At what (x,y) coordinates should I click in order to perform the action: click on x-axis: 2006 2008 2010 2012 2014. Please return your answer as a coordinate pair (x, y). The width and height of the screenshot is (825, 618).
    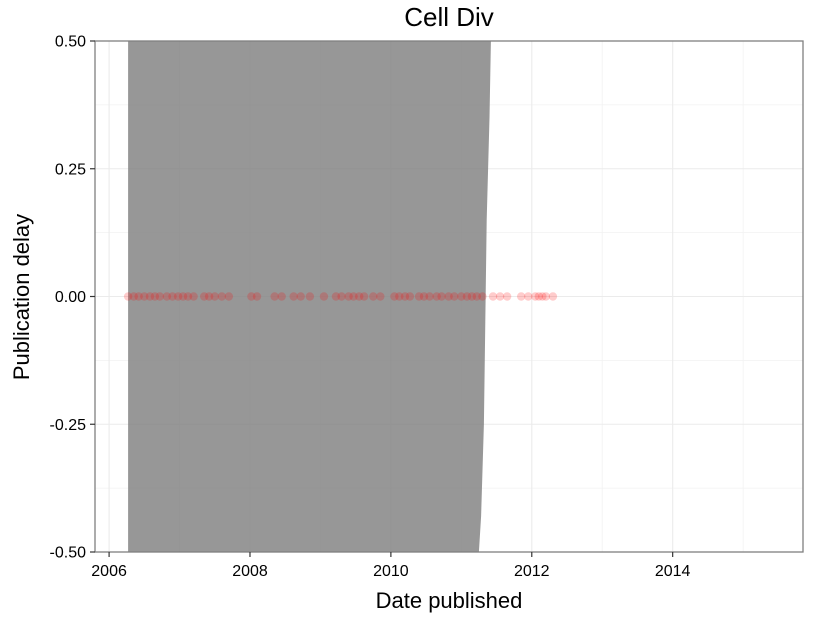
    Looking at the image, I should click on (391, 566).